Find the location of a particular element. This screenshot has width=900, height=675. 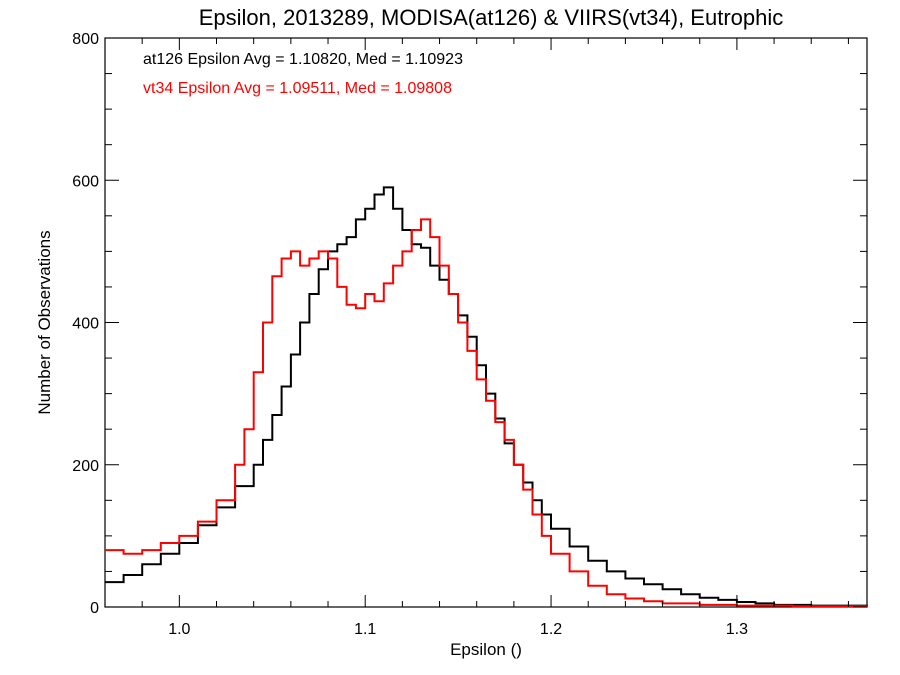

y-tick-label: 600 is located at coordinates (85, 181).